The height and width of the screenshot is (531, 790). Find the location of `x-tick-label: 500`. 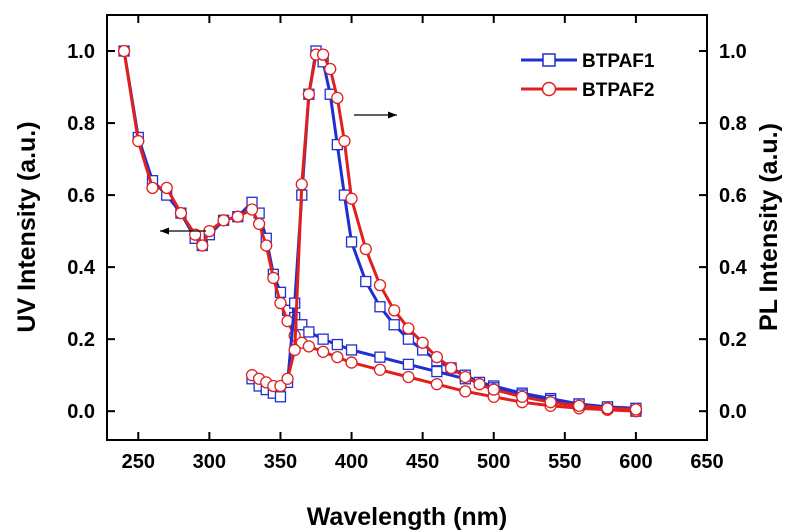

x-tick-label: 500 is located at coordinates (493, 462).